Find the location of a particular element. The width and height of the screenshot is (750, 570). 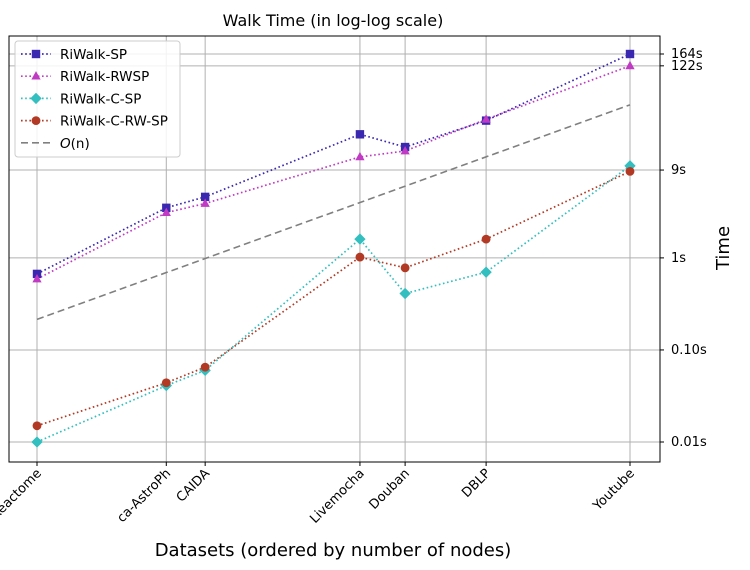

legend-box is located at coordinates (97, 99).